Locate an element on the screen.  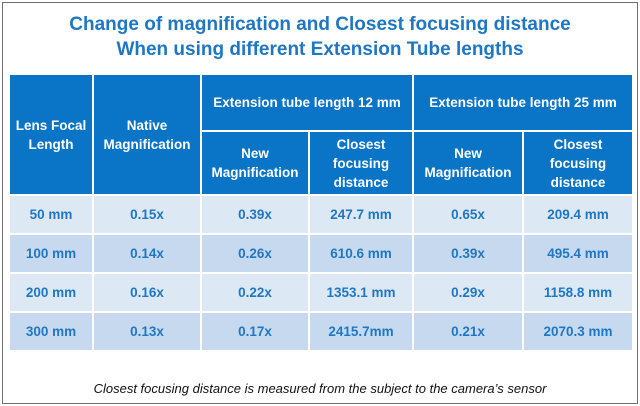
cell-closest-distance-25: 2070.3 mm is located at coordinates (578, 331).